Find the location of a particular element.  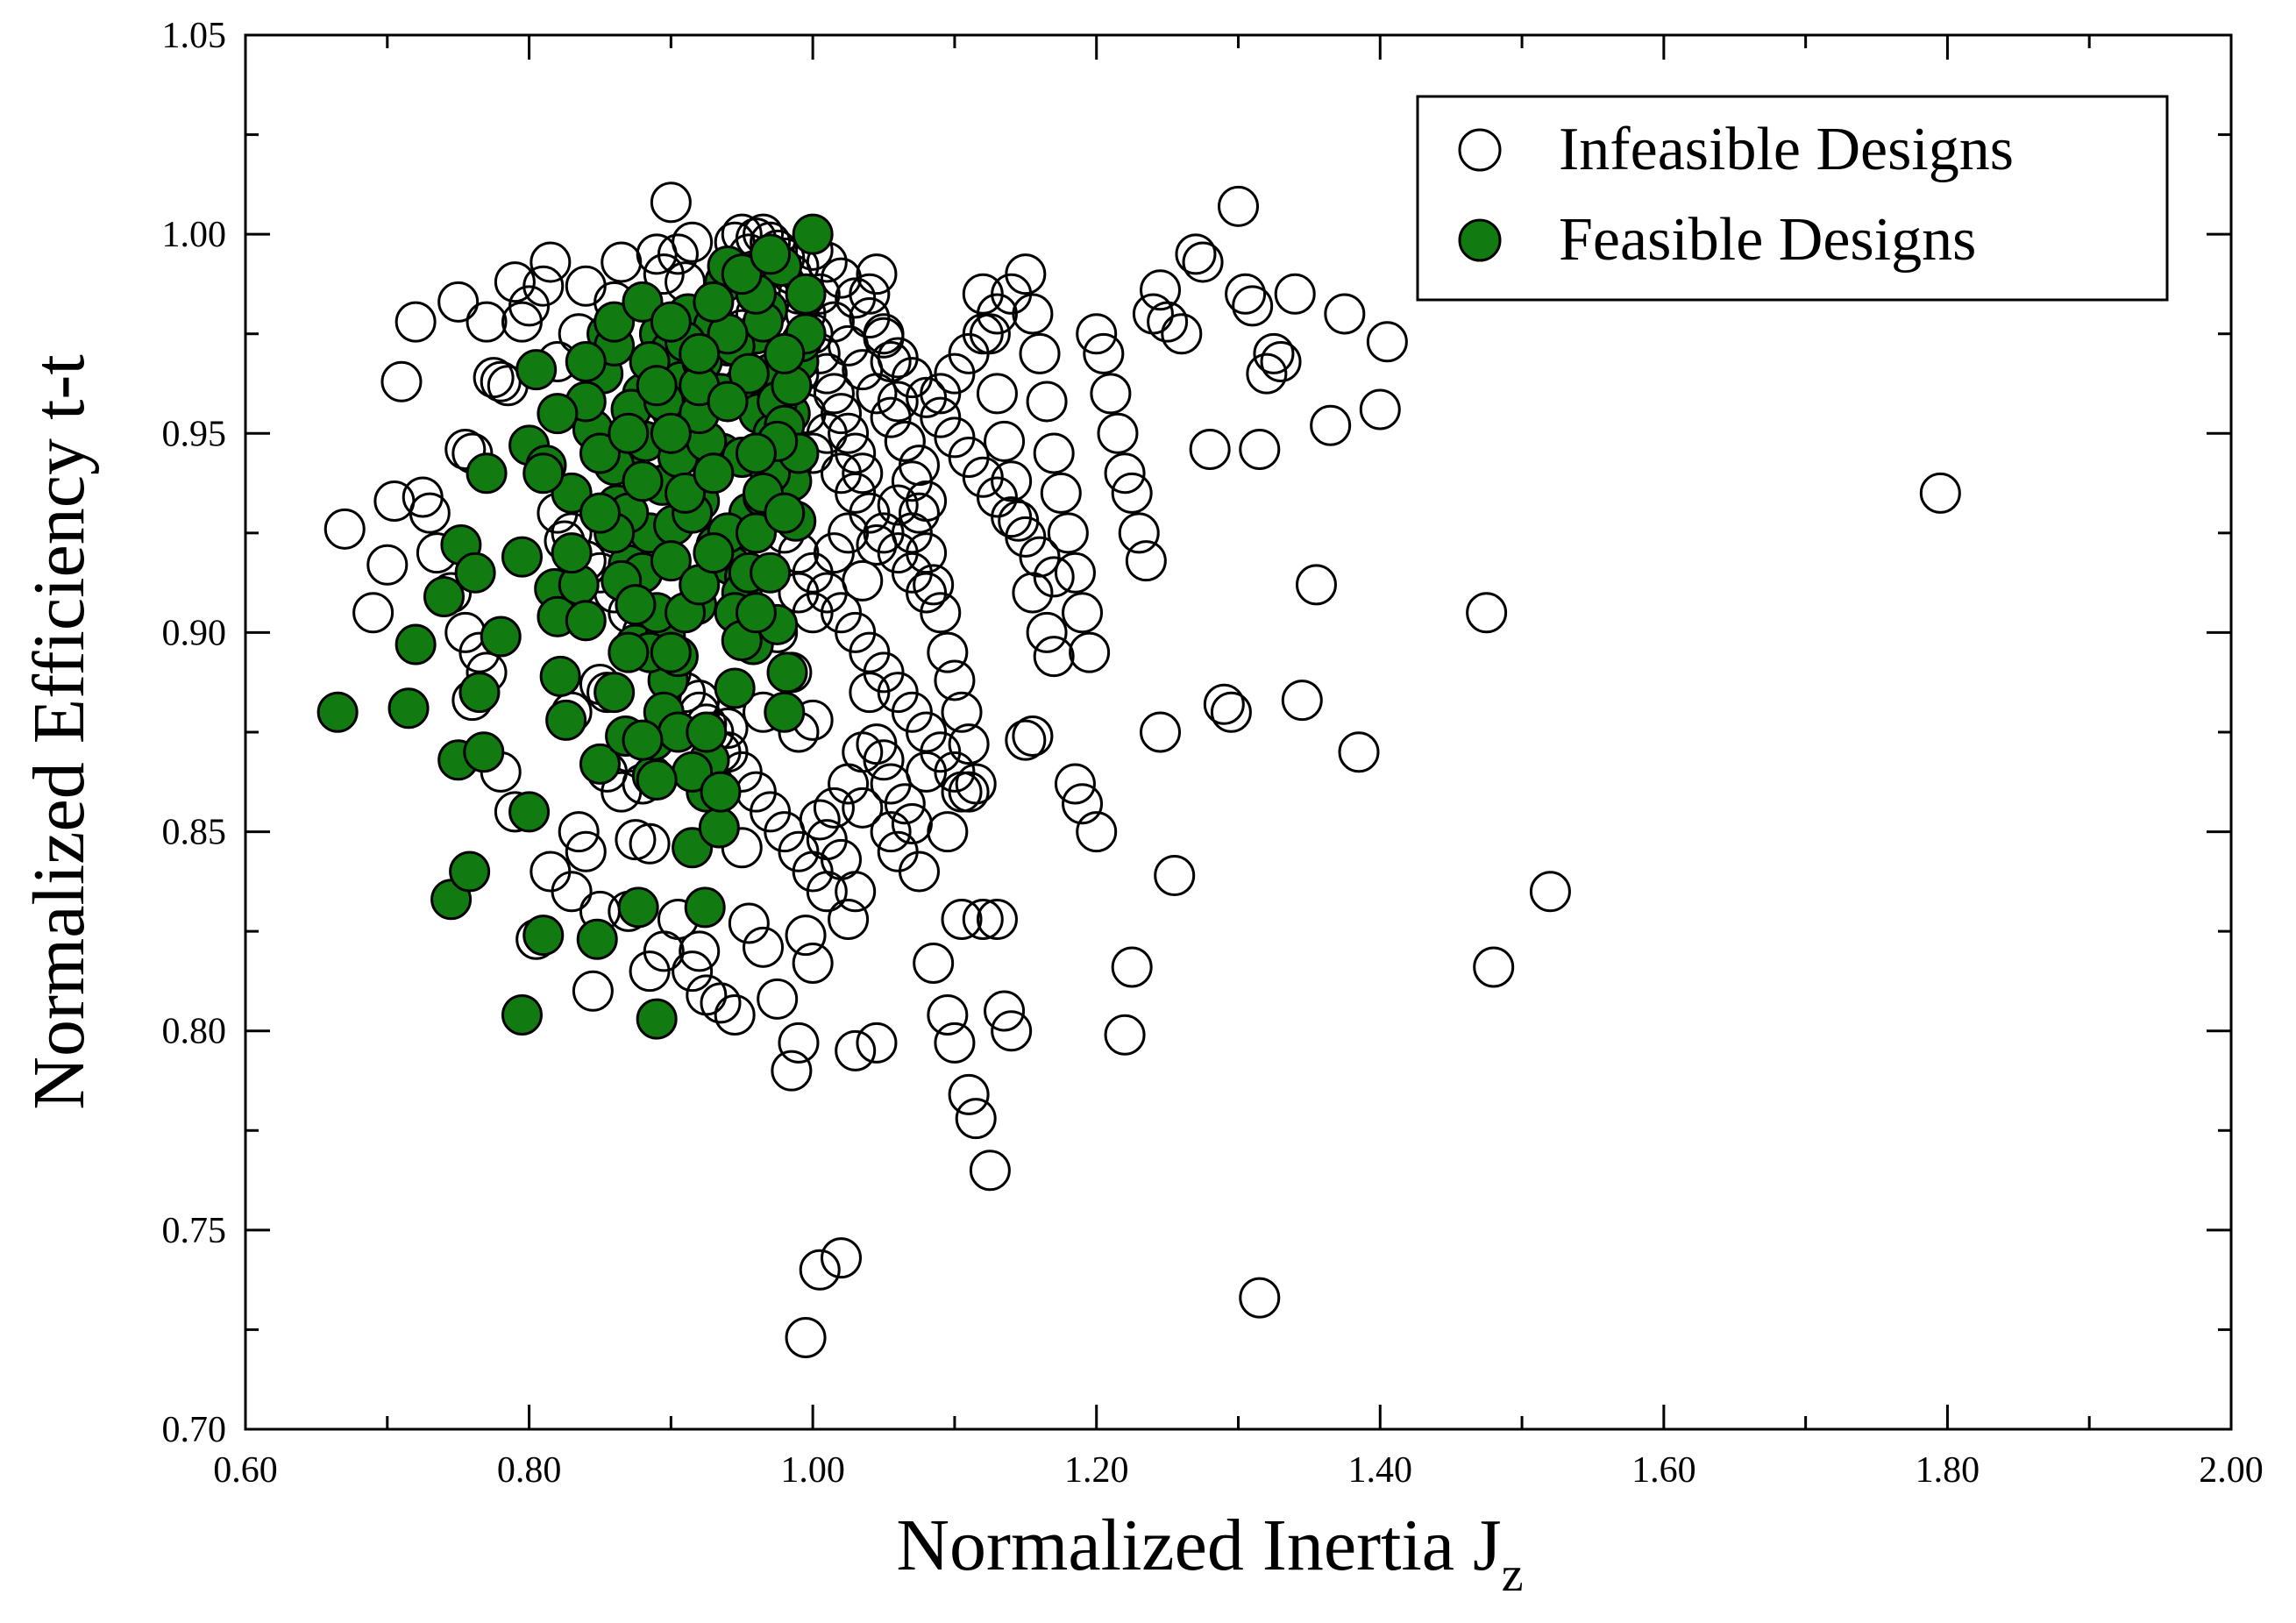

x-axis-title-main: Normalized Inertia J is located at coordinates (1198, 1545).